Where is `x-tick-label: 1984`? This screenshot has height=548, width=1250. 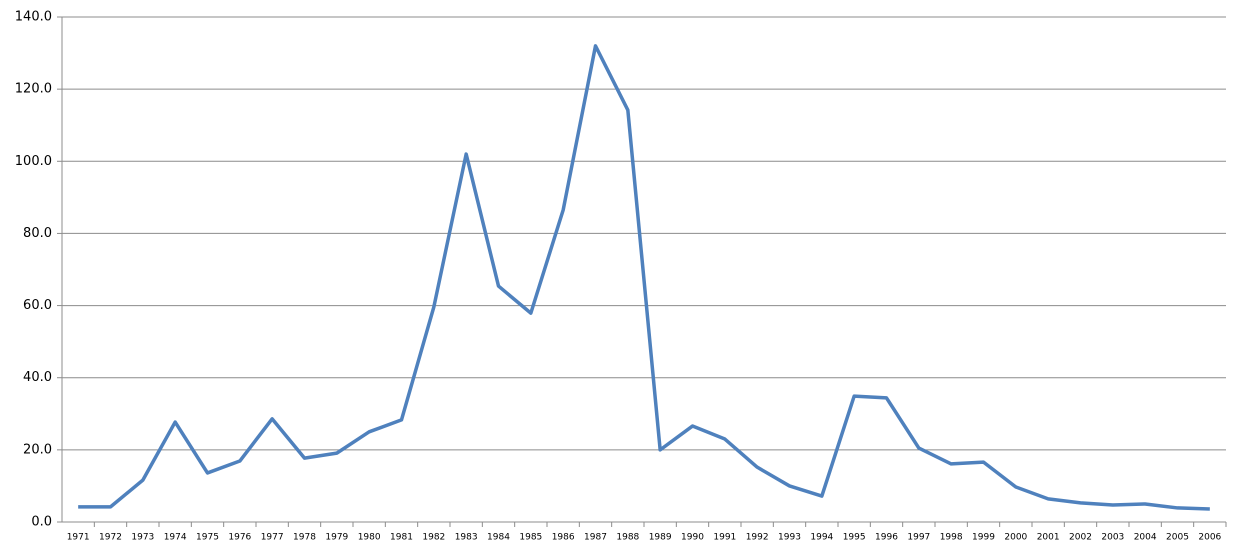 x-tick-label: 1984 is located at coordinates (498, 538).